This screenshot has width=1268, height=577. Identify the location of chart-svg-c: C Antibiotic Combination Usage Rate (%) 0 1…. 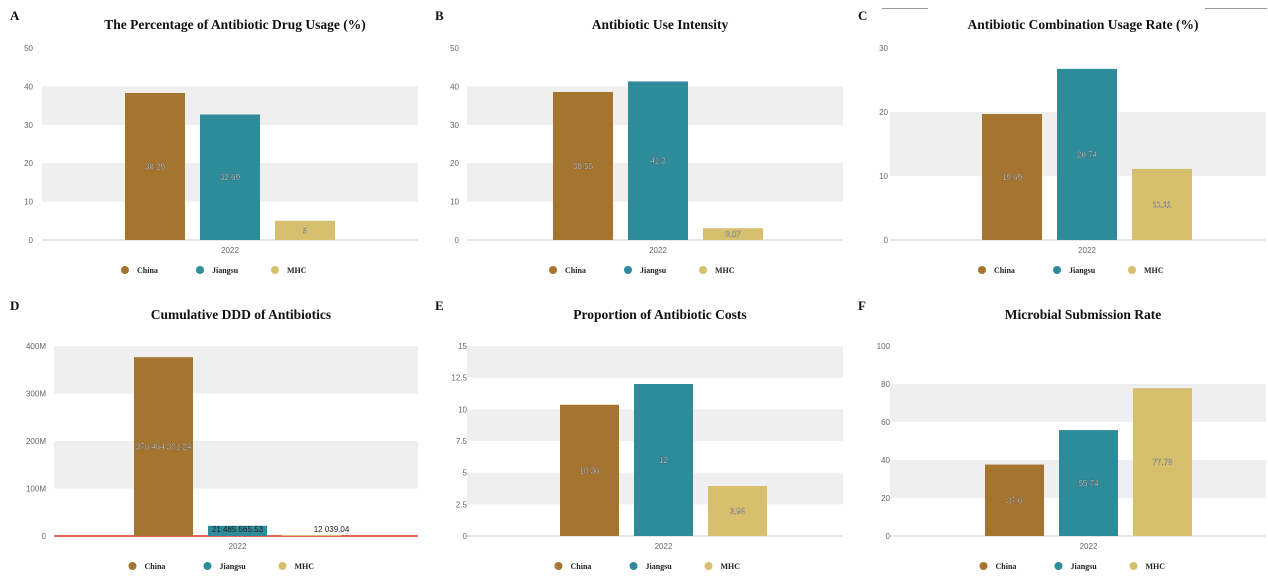
(1062, 141).